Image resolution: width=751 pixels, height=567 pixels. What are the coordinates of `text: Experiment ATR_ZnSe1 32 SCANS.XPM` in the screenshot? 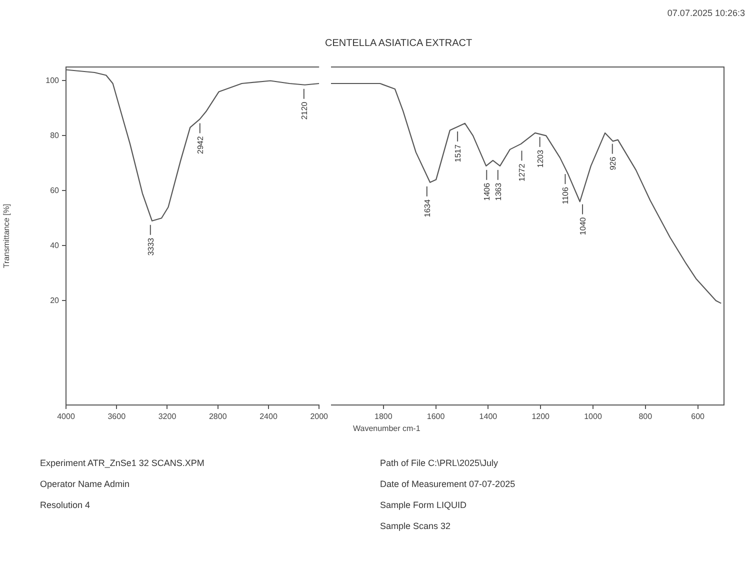 It's located at (123, 463).